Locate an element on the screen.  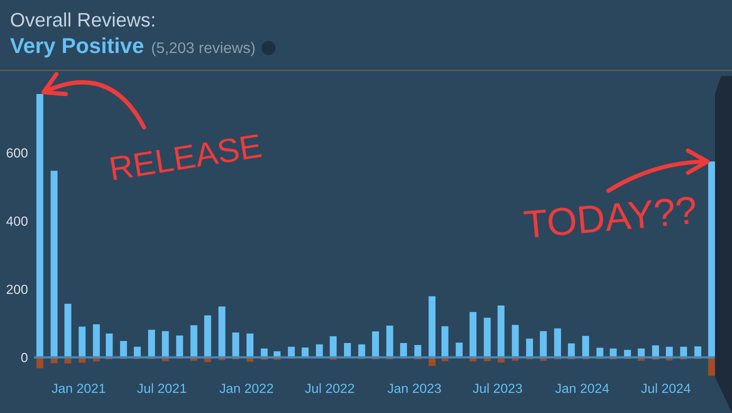
y-tick-label: 0 is located at coordinates (24, 357).